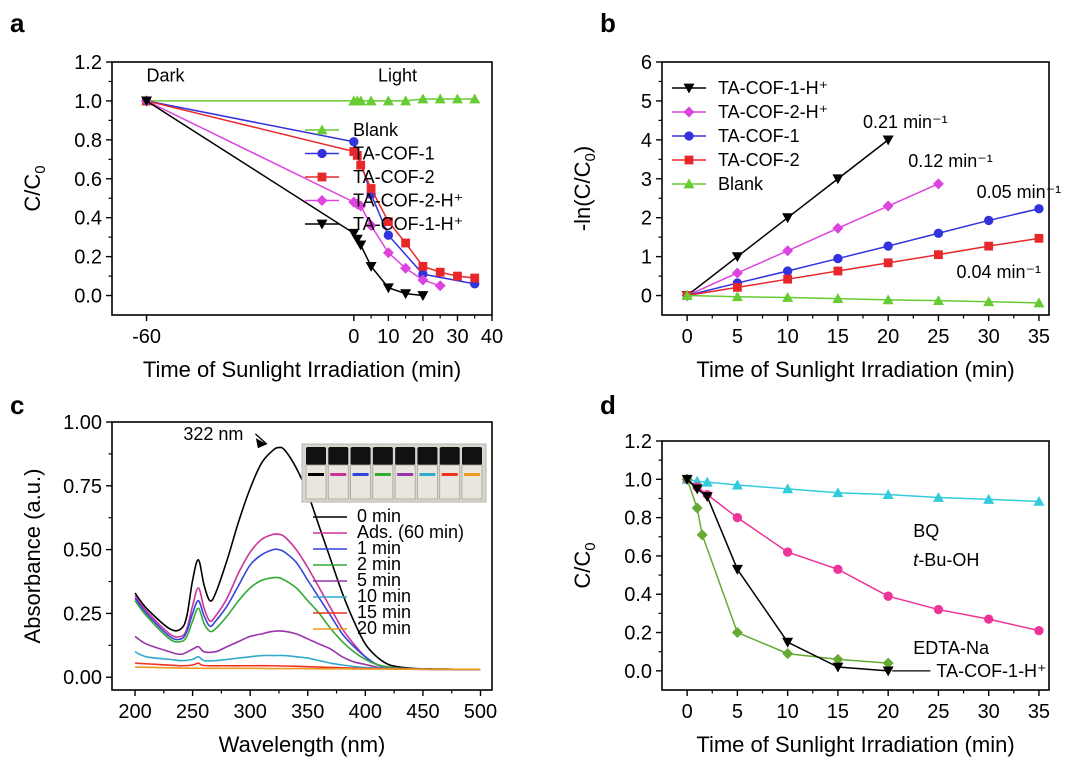  Describe the element at coordinates (88, 297) in the screenshot. I see `y-tick-label: 0.0` at that location.